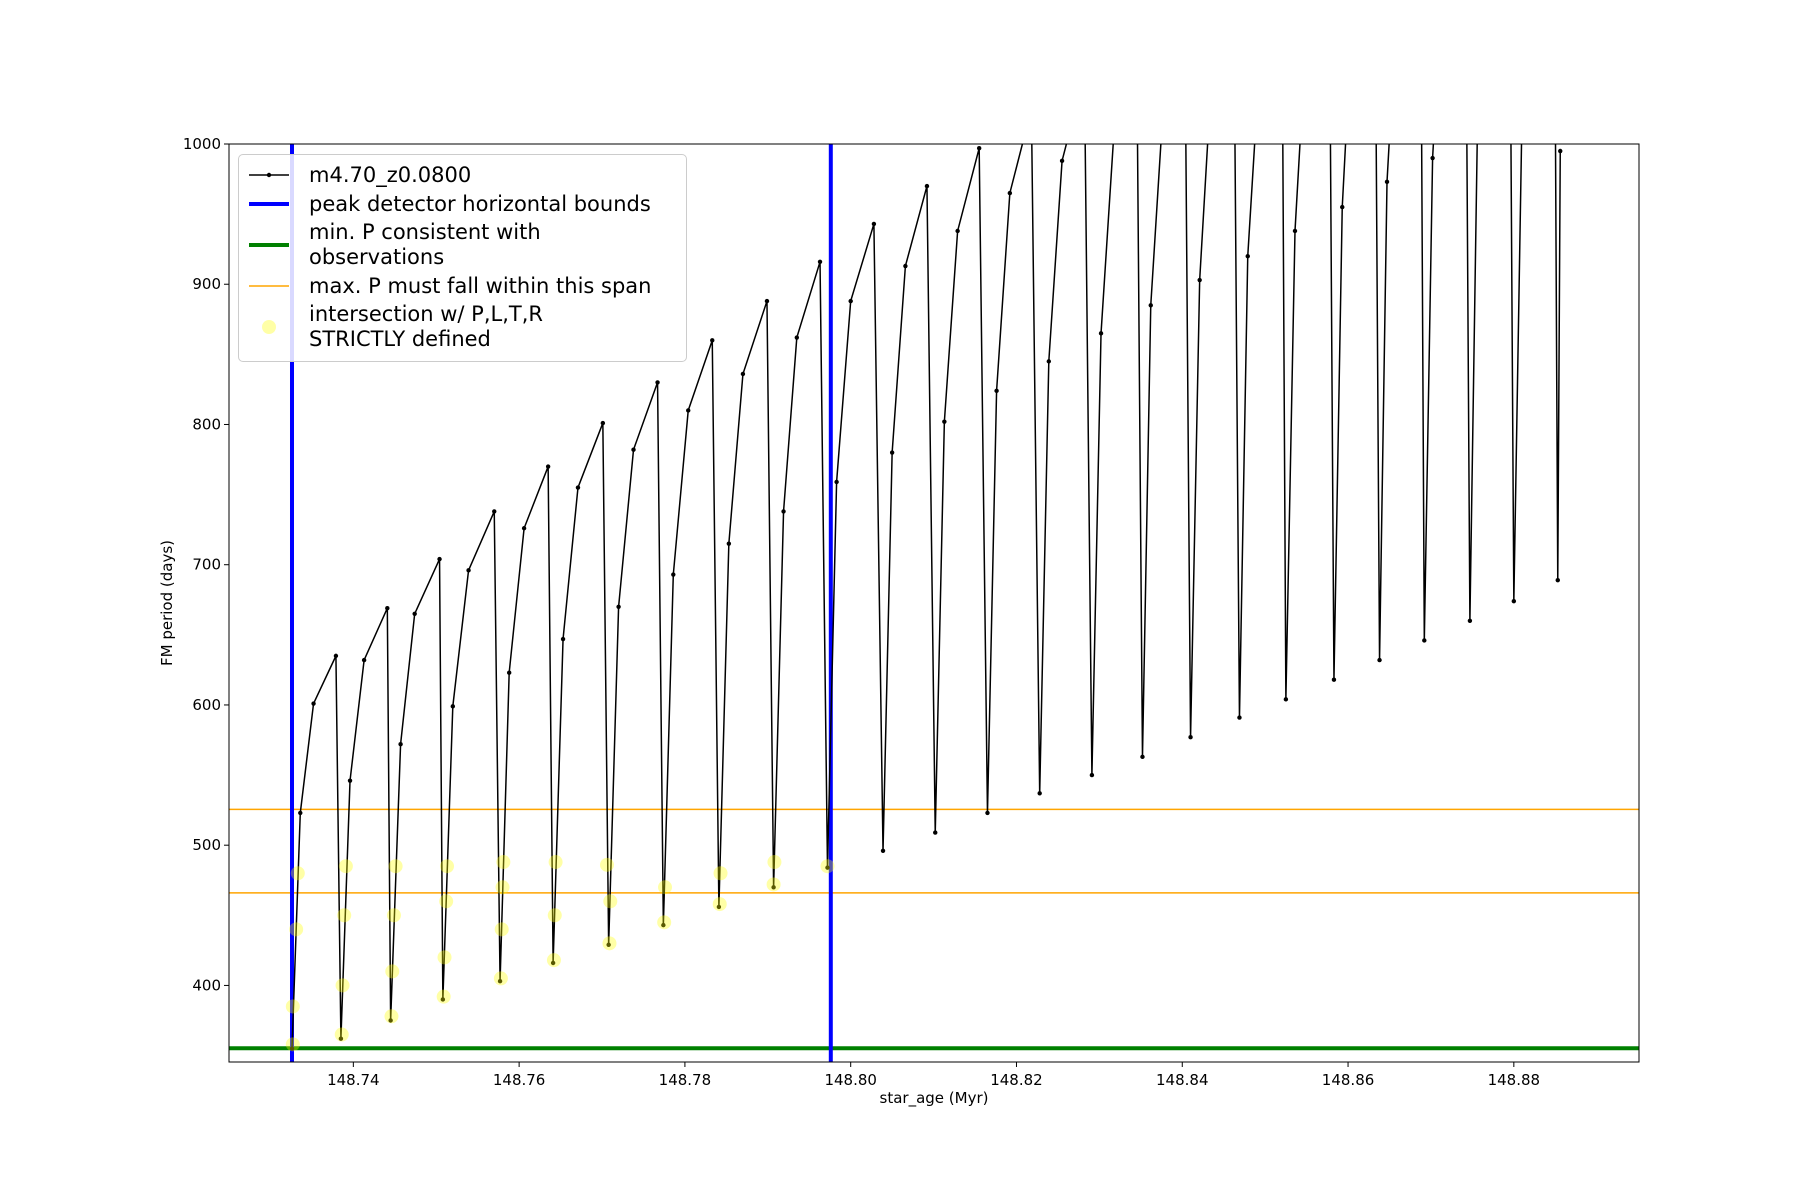 The height and width of the screenshot is (1200, 1800). I want to click on x-tick-label: 148.76, so click(519, 1080).